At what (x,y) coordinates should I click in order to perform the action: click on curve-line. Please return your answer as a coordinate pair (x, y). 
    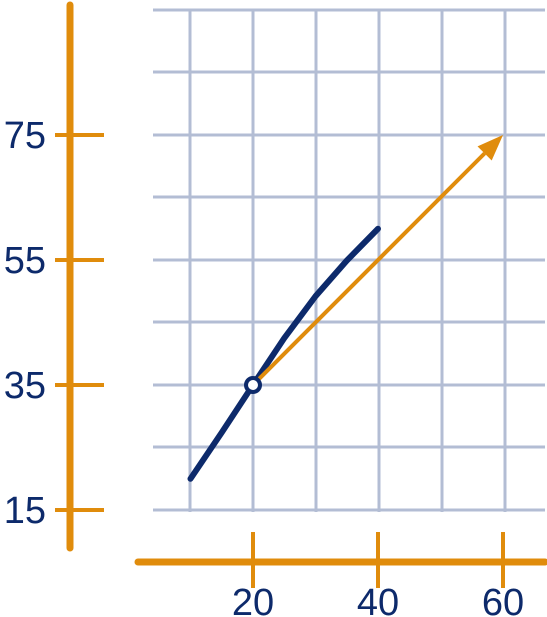
    Looking at the image, I should click on (284, 353).